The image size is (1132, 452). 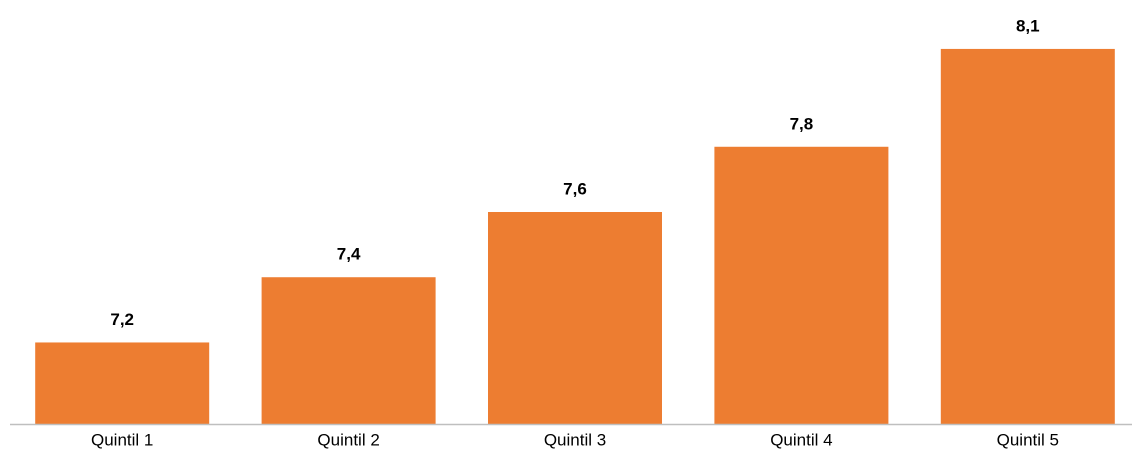 I want to click on value-label: 7,6, so click(x=575, y=188).